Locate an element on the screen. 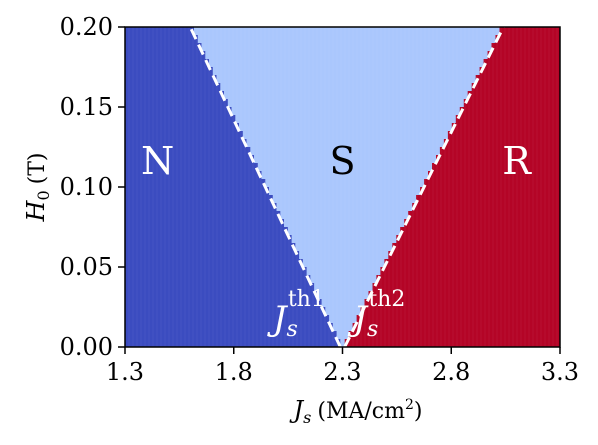  region-label-n: N is located at coordinates (157, 161).